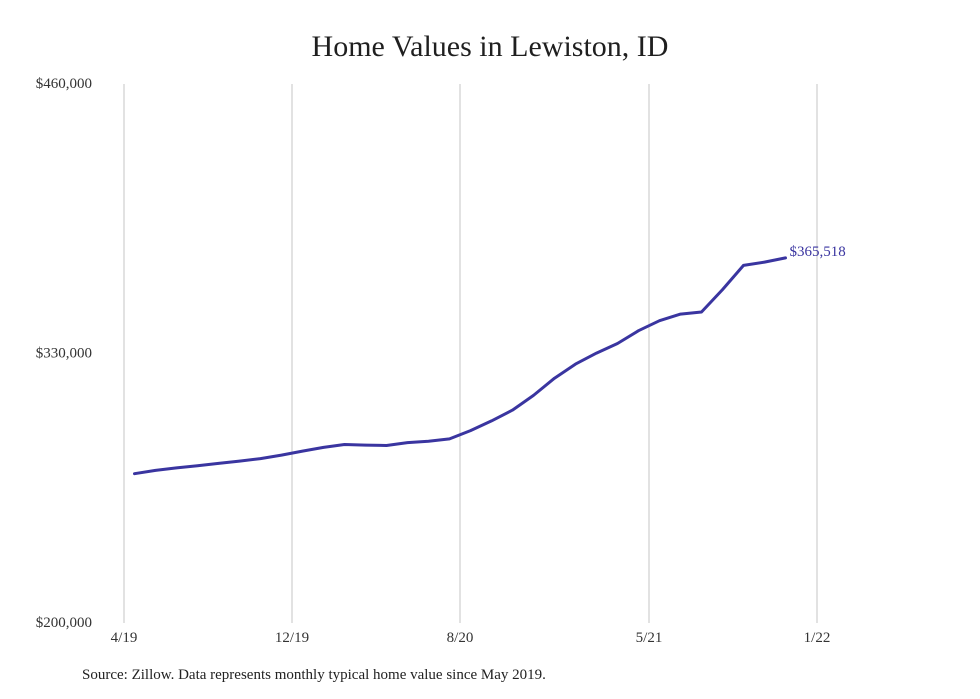 This screenshot has width=980, height=699. I want to click on x-tick-label-0: 4/19, so click(124, 638).